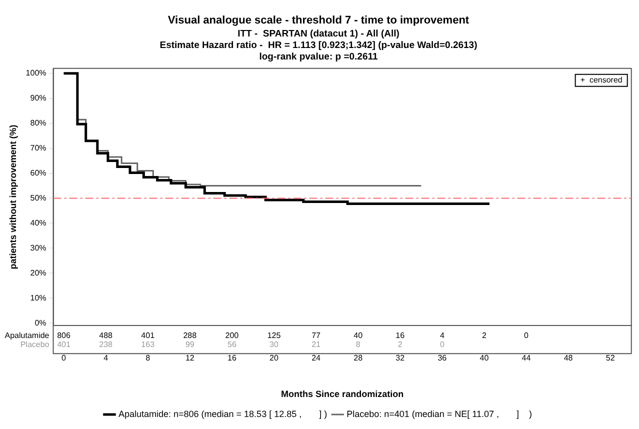 This screenshot has width=639, height=429. I want to click on y-tick-label: 70%, so click(38, 148).